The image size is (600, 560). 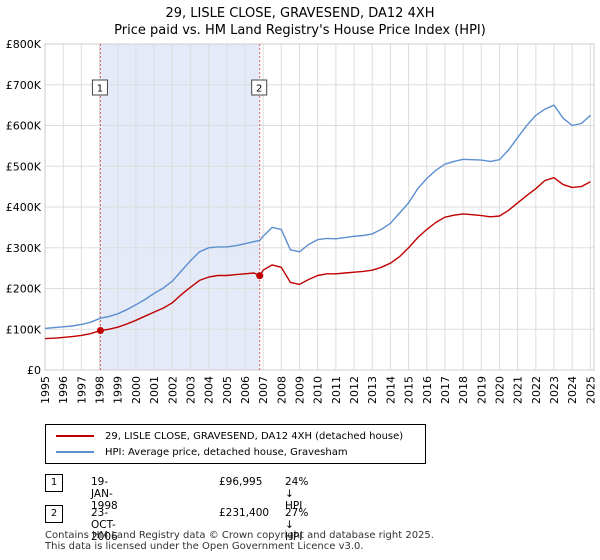 I want to click on x-tick-label: 2022, so click(x=536, y=390).